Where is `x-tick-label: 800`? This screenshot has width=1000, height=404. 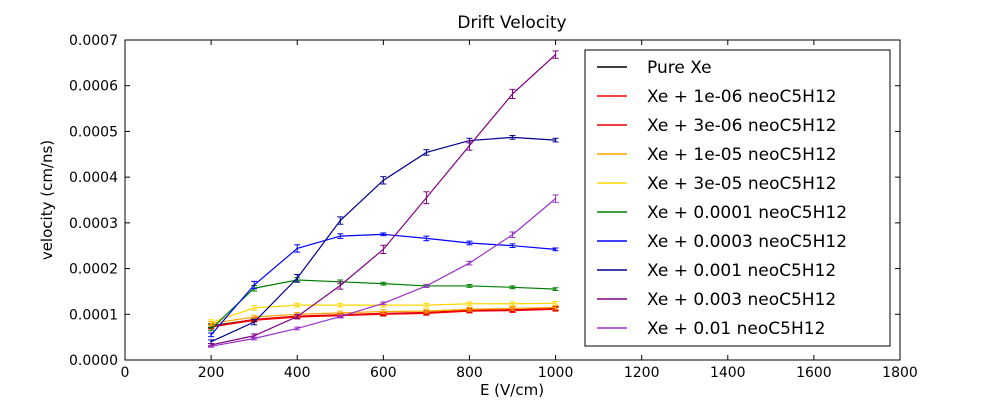 x-tick-label: 800 is located at coordinates (469, 373).